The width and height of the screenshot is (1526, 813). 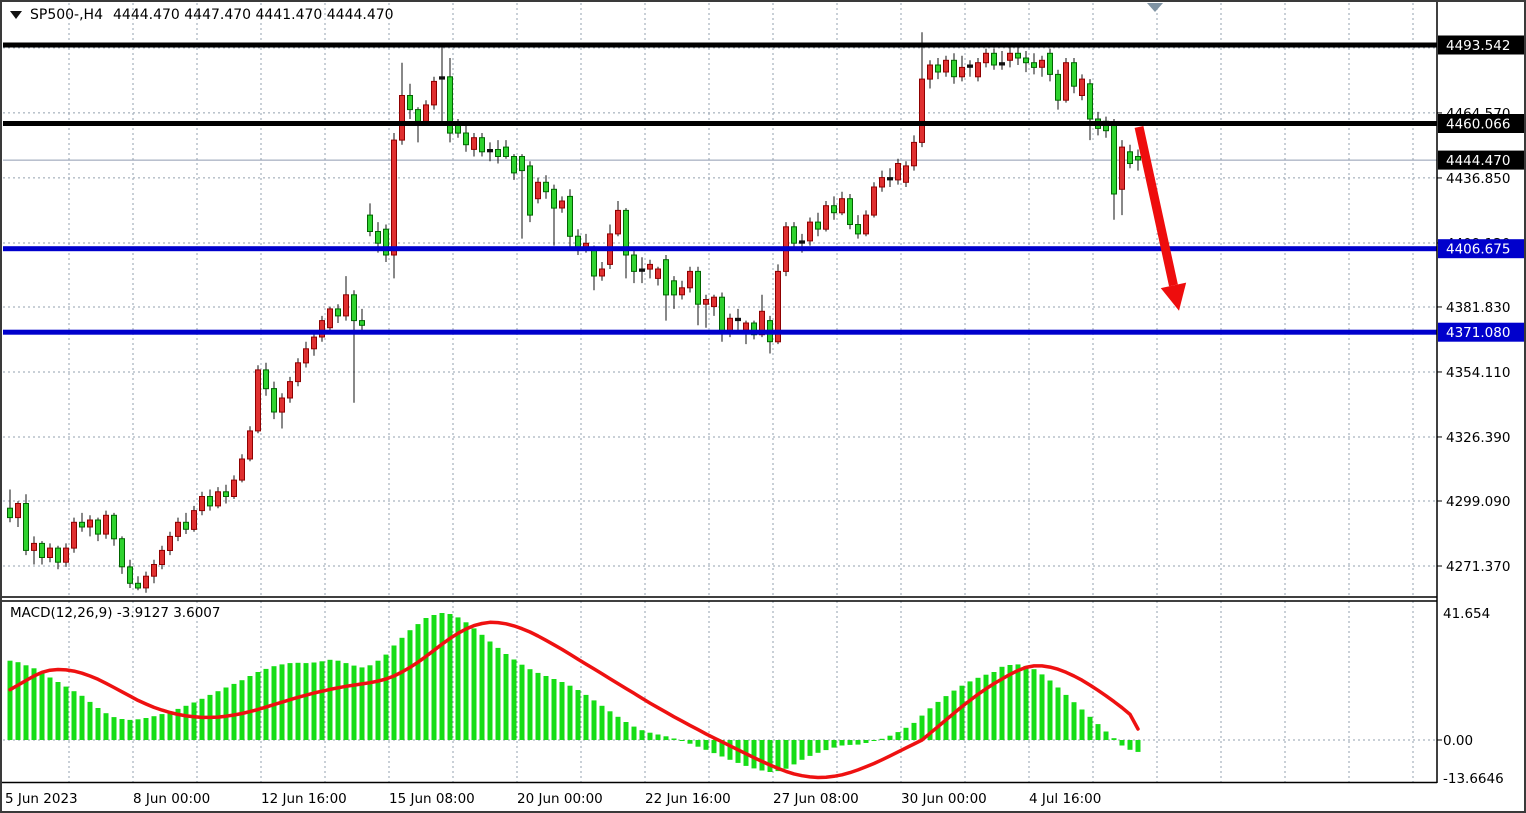 I want to click on badge-label: 4460.066, so click(x=1478, y=125).